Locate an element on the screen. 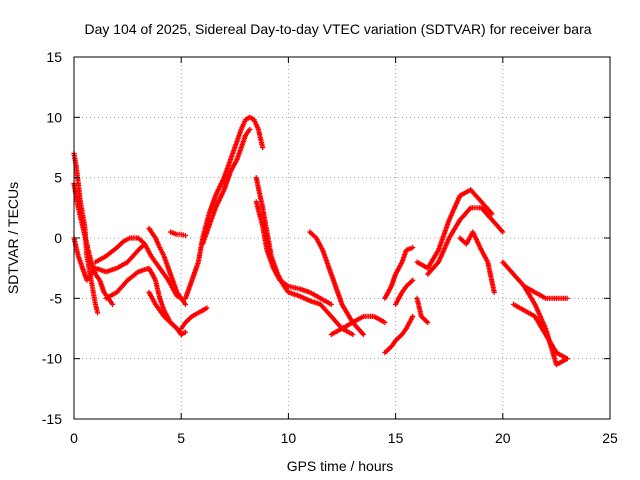  y-tick-label: 10 is located at coordinates (54, 117).